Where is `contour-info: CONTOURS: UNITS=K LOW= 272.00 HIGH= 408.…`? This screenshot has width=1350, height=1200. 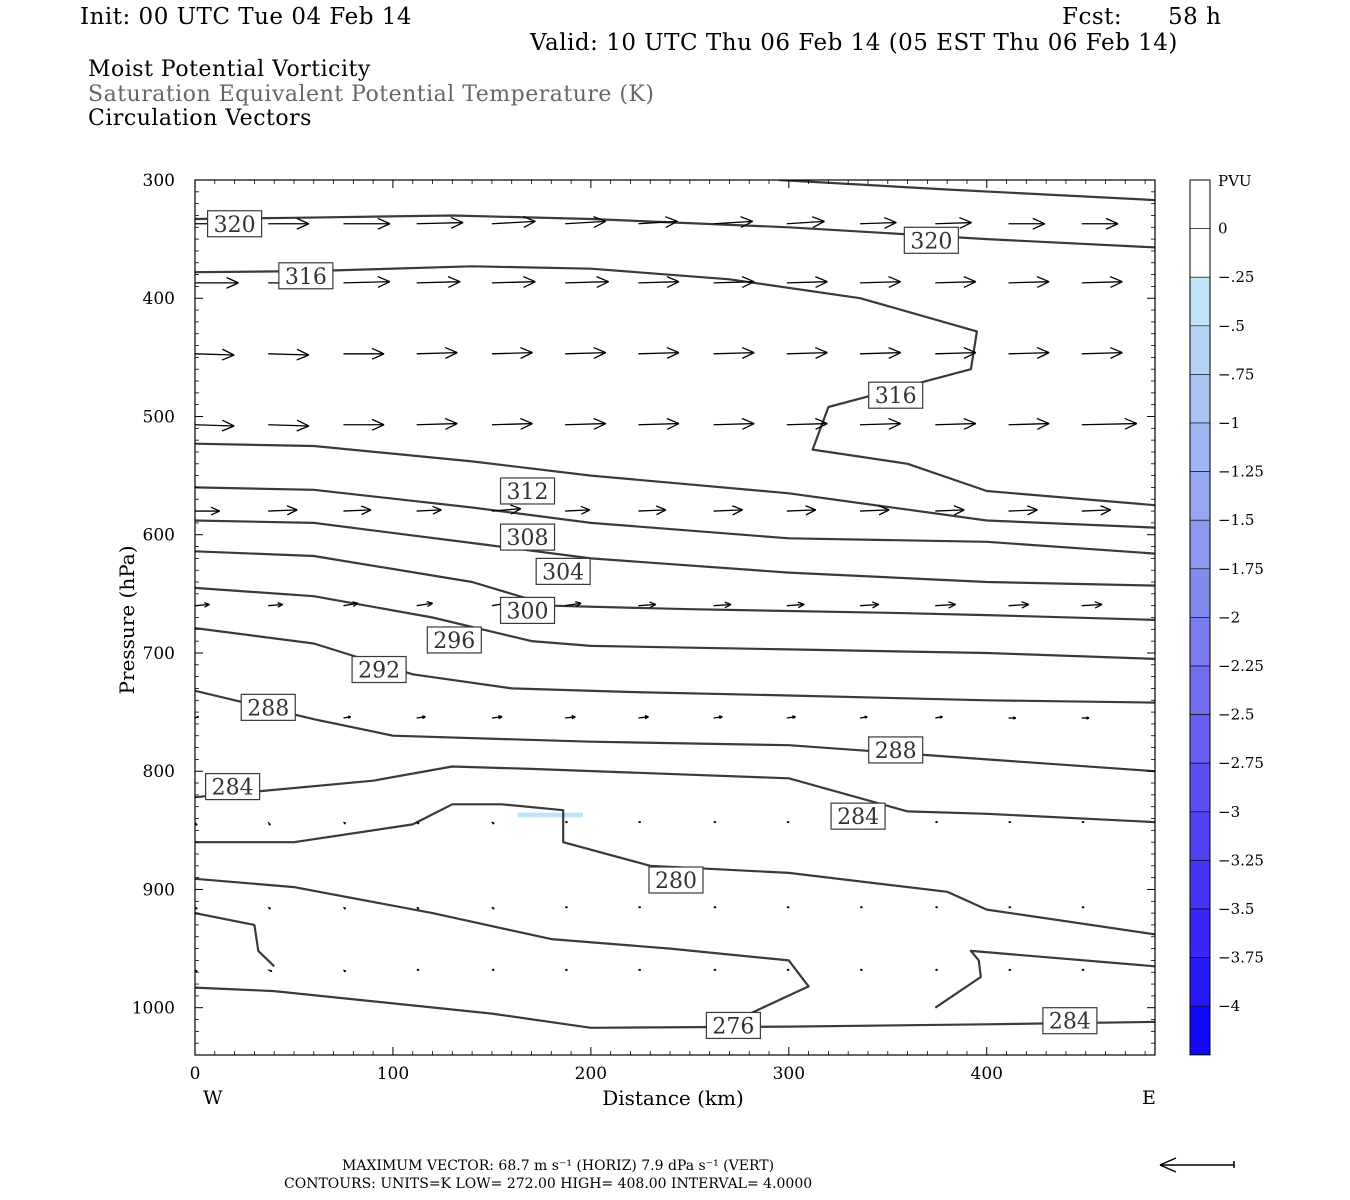 contour-info: CONTOURS: UNITS=K LOW= 272.00 HIGH= 408.… is located at coordinates (548, 1184).